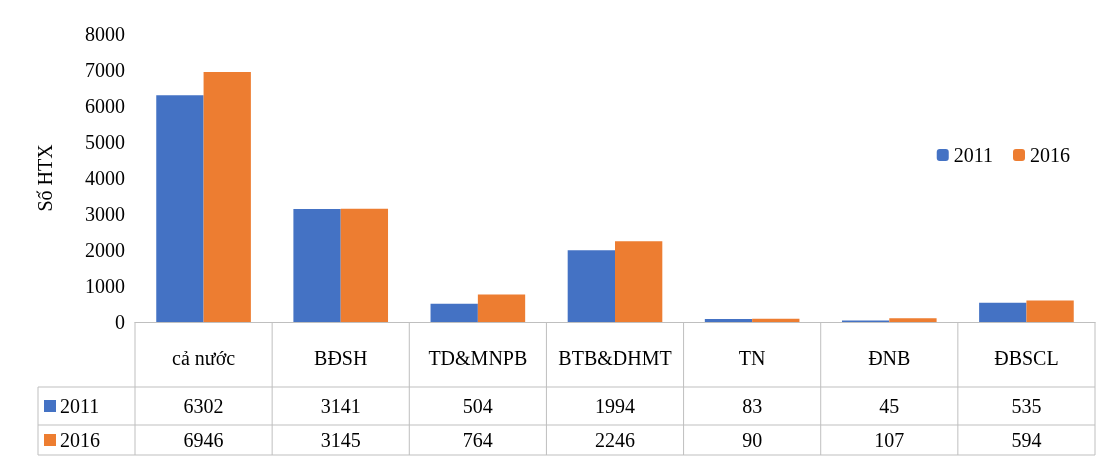 This screenshot has width=1105, height=457. What do you see at coordinates (1026, 440) in the screenshot?
I see `data-label: 594` at bounding box center [1026, 440].